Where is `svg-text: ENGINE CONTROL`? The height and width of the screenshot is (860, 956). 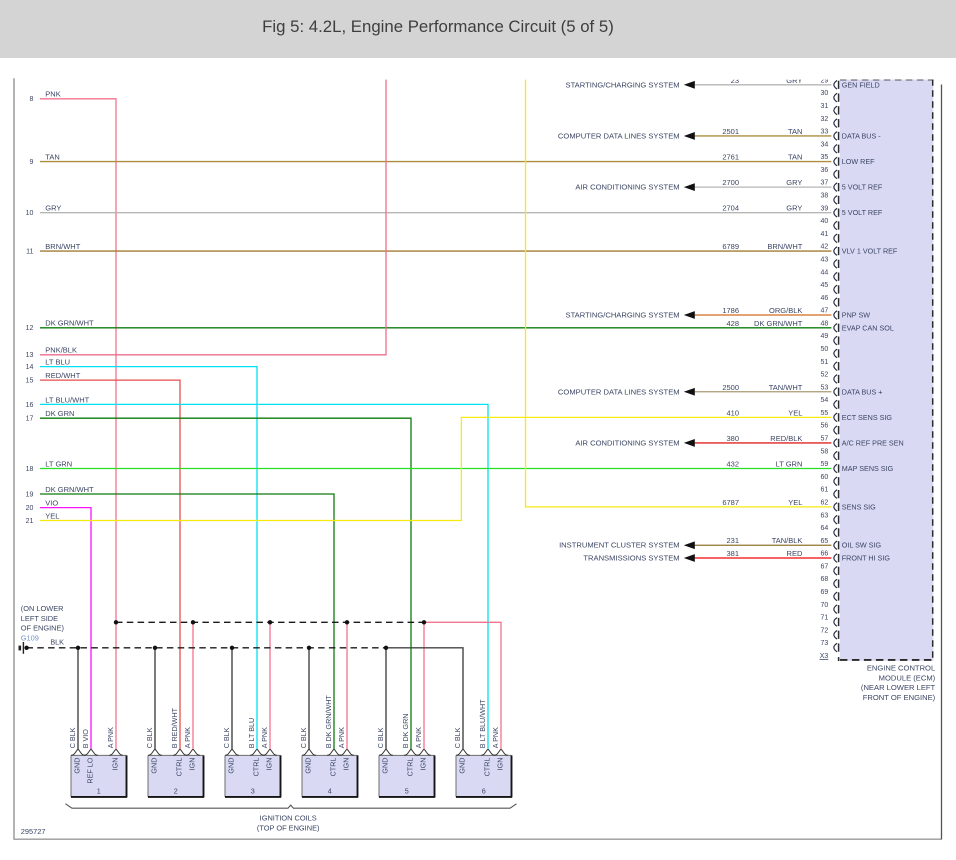 svg-text: ENGINE CONTROL is located at coordinates (901, 668).